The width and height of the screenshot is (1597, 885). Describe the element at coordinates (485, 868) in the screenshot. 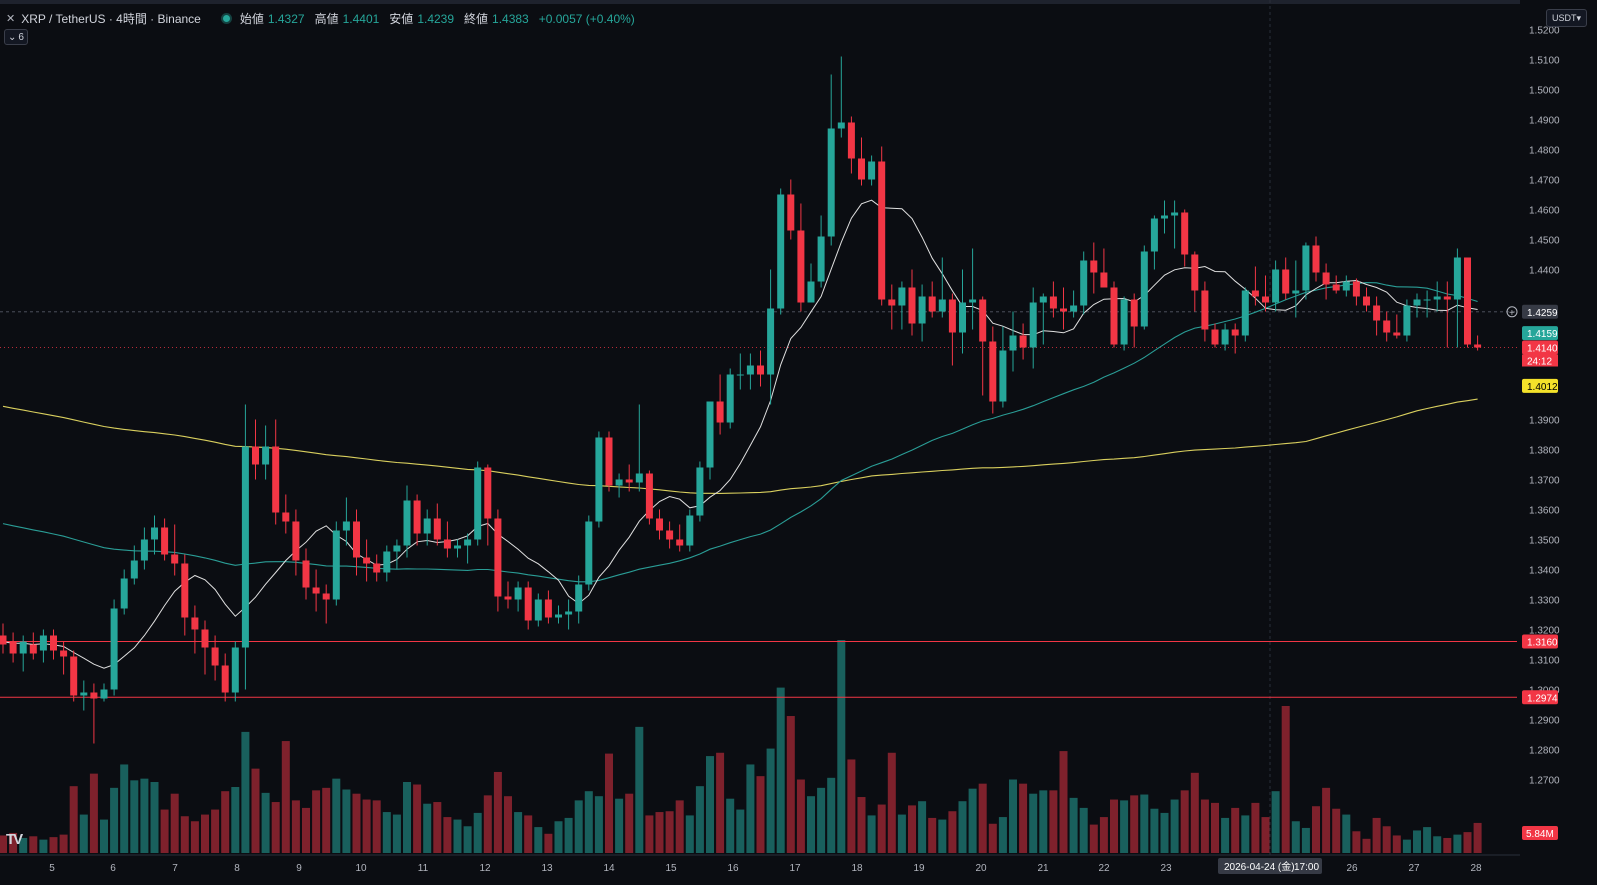

I see `date-tick-label: 12` at that location.